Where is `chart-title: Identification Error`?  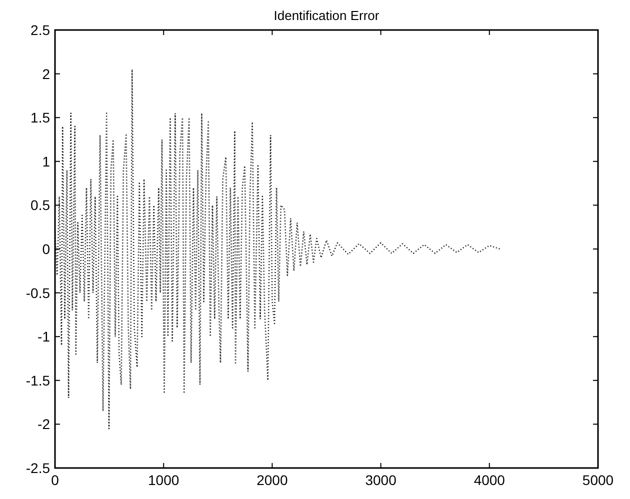 chart-title: Identification Error is located at coordinates (327, 15).